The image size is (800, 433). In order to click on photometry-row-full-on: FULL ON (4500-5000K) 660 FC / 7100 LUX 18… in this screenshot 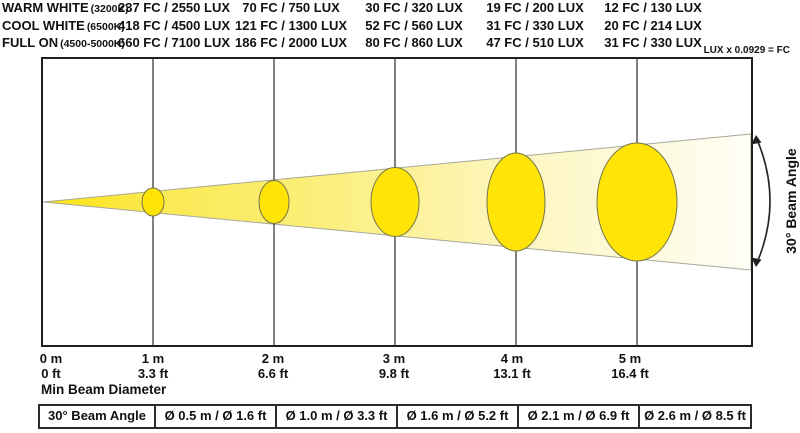, I will do `click(400, 42)`.